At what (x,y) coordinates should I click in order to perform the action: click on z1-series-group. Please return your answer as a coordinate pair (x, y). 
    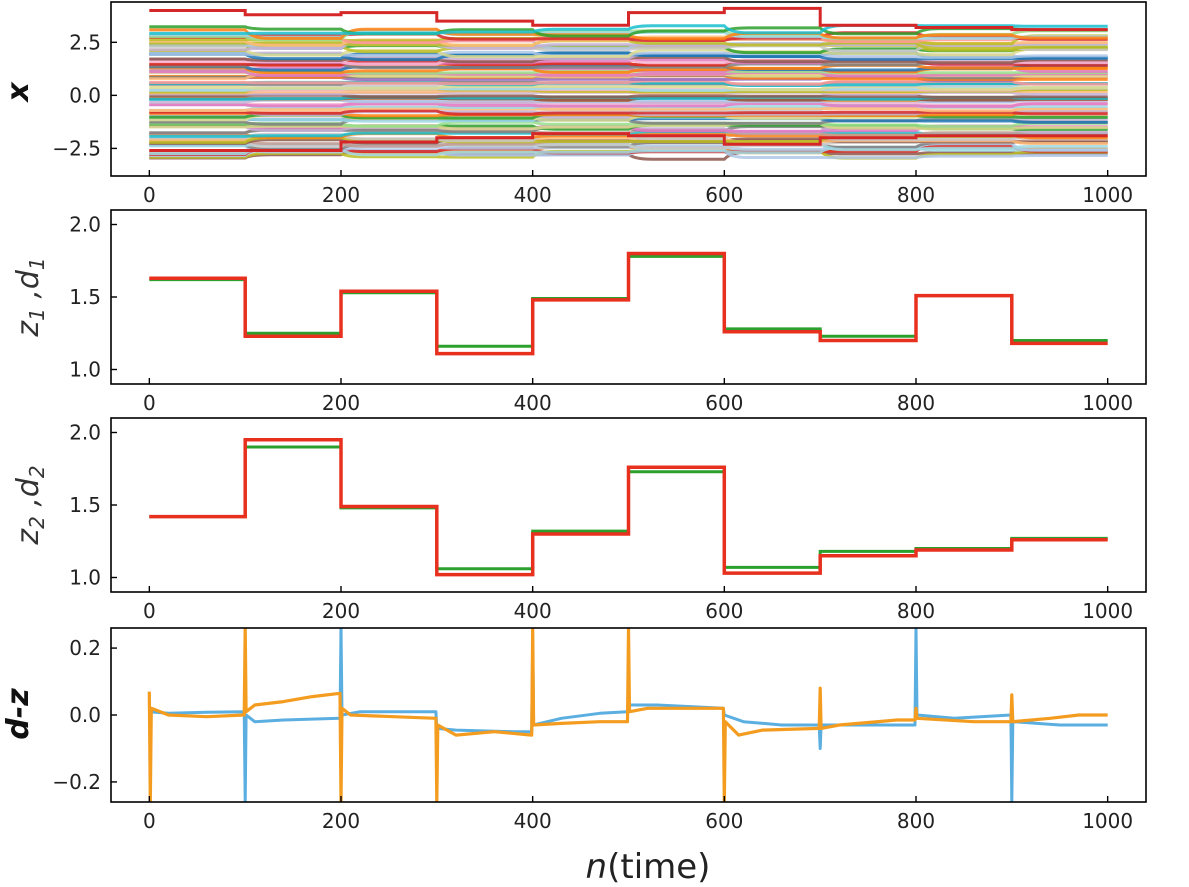
    Looking at the image, I should click on (628, 303).